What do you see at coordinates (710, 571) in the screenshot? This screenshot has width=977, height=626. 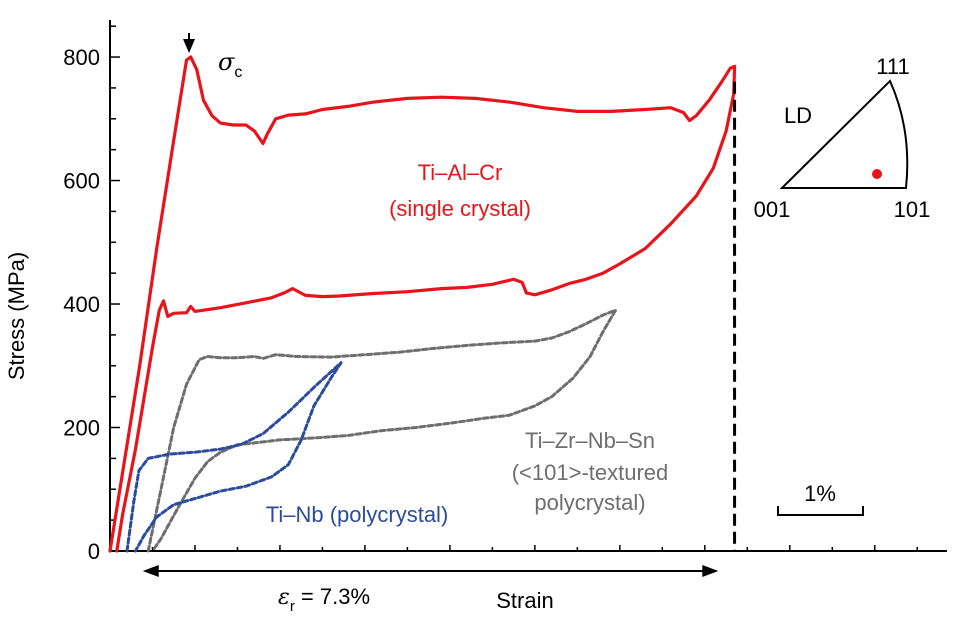 I see `recoverable-strain-arrow-right` at bounding box center [710, 571].